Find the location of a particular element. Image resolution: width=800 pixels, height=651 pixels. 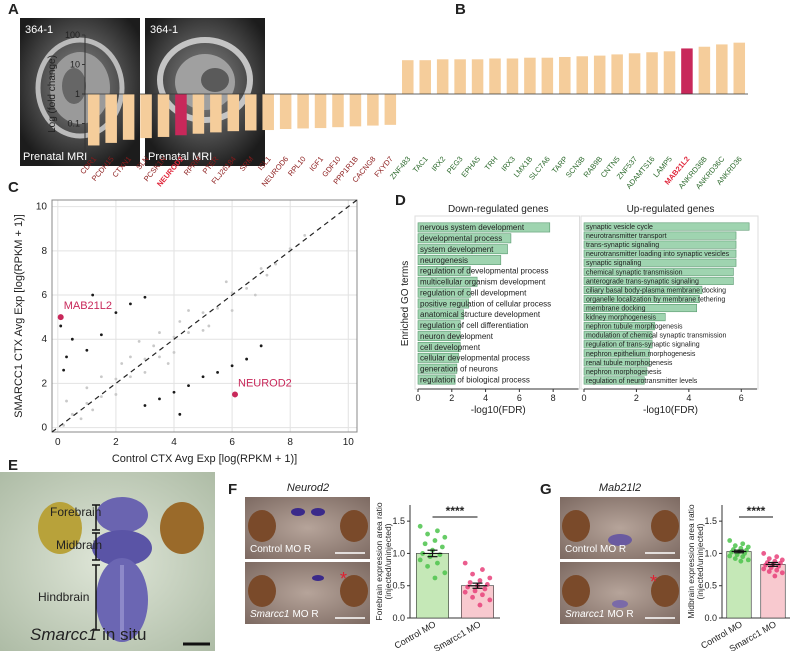

panel-label: F is located at coordinates (232, 489).